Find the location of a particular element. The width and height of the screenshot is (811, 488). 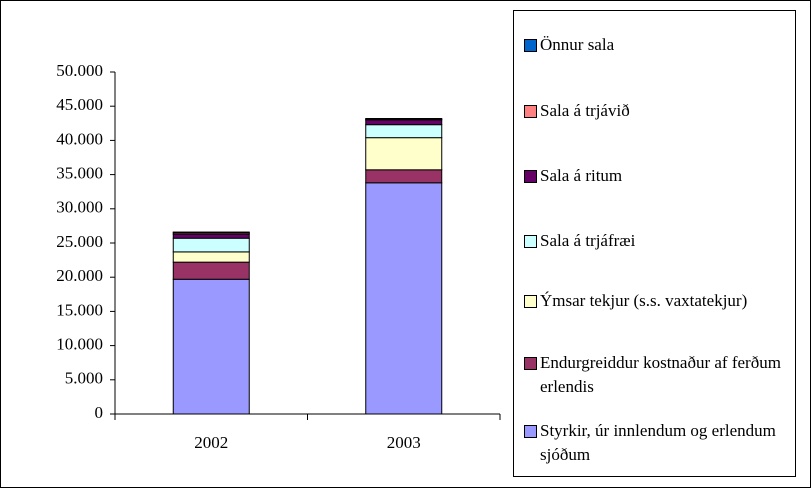

legend-item: Sala á trjáfræi is located at coordinates (655, 241).